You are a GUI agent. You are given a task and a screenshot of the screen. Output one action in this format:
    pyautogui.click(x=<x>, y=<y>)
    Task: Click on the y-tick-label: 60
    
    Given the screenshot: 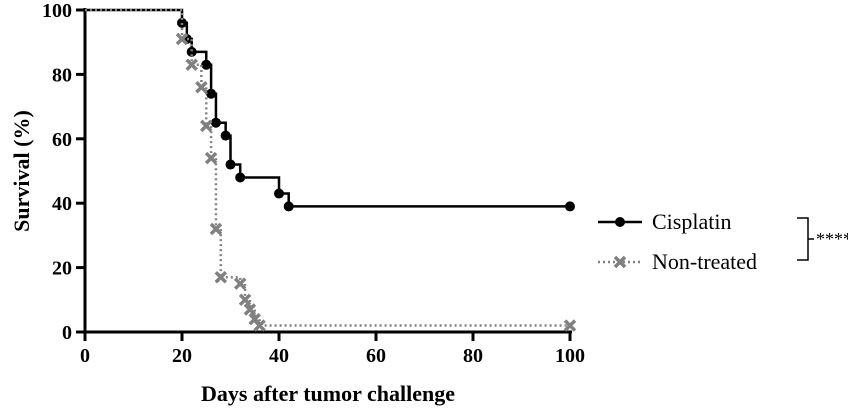 What is the action you would take?
    pyautogui.click(x=62, y=140)
    